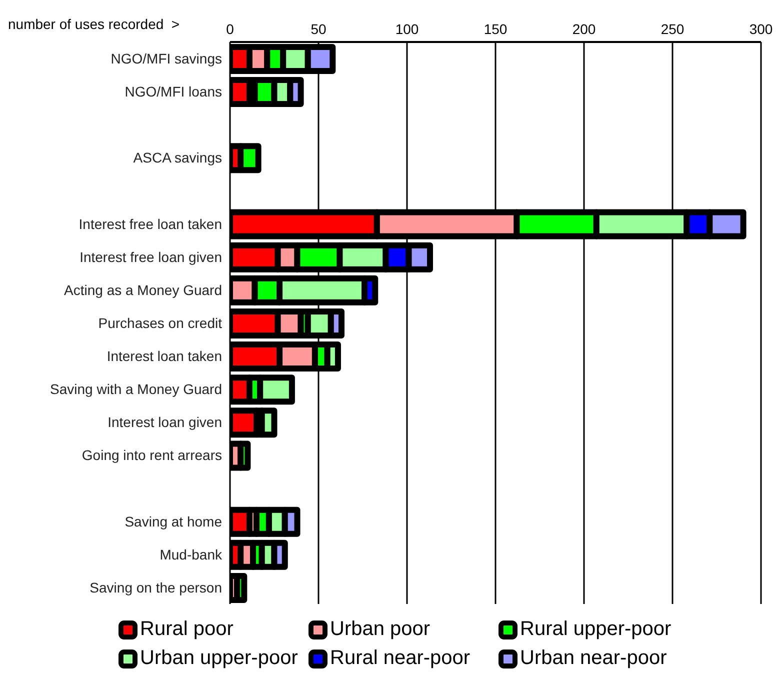  Describe the element at coordinates (94, 24) in the screenshot. I see `x-axis-title: number of uses recorded >` at that location.